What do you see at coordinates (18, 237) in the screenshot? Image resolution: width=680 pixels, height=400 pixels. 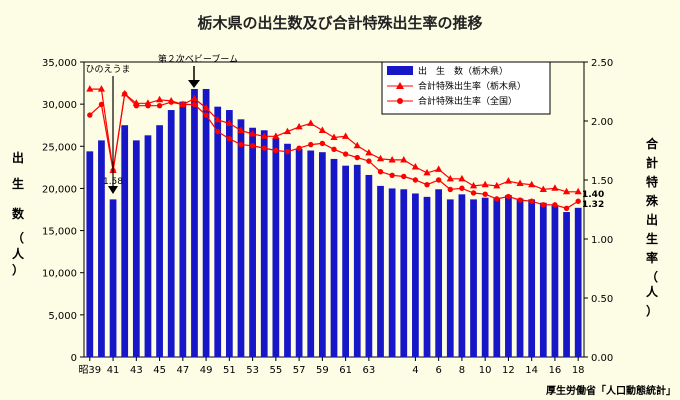 I see `y-left-char-4: （` at bounding box center [18, 237].